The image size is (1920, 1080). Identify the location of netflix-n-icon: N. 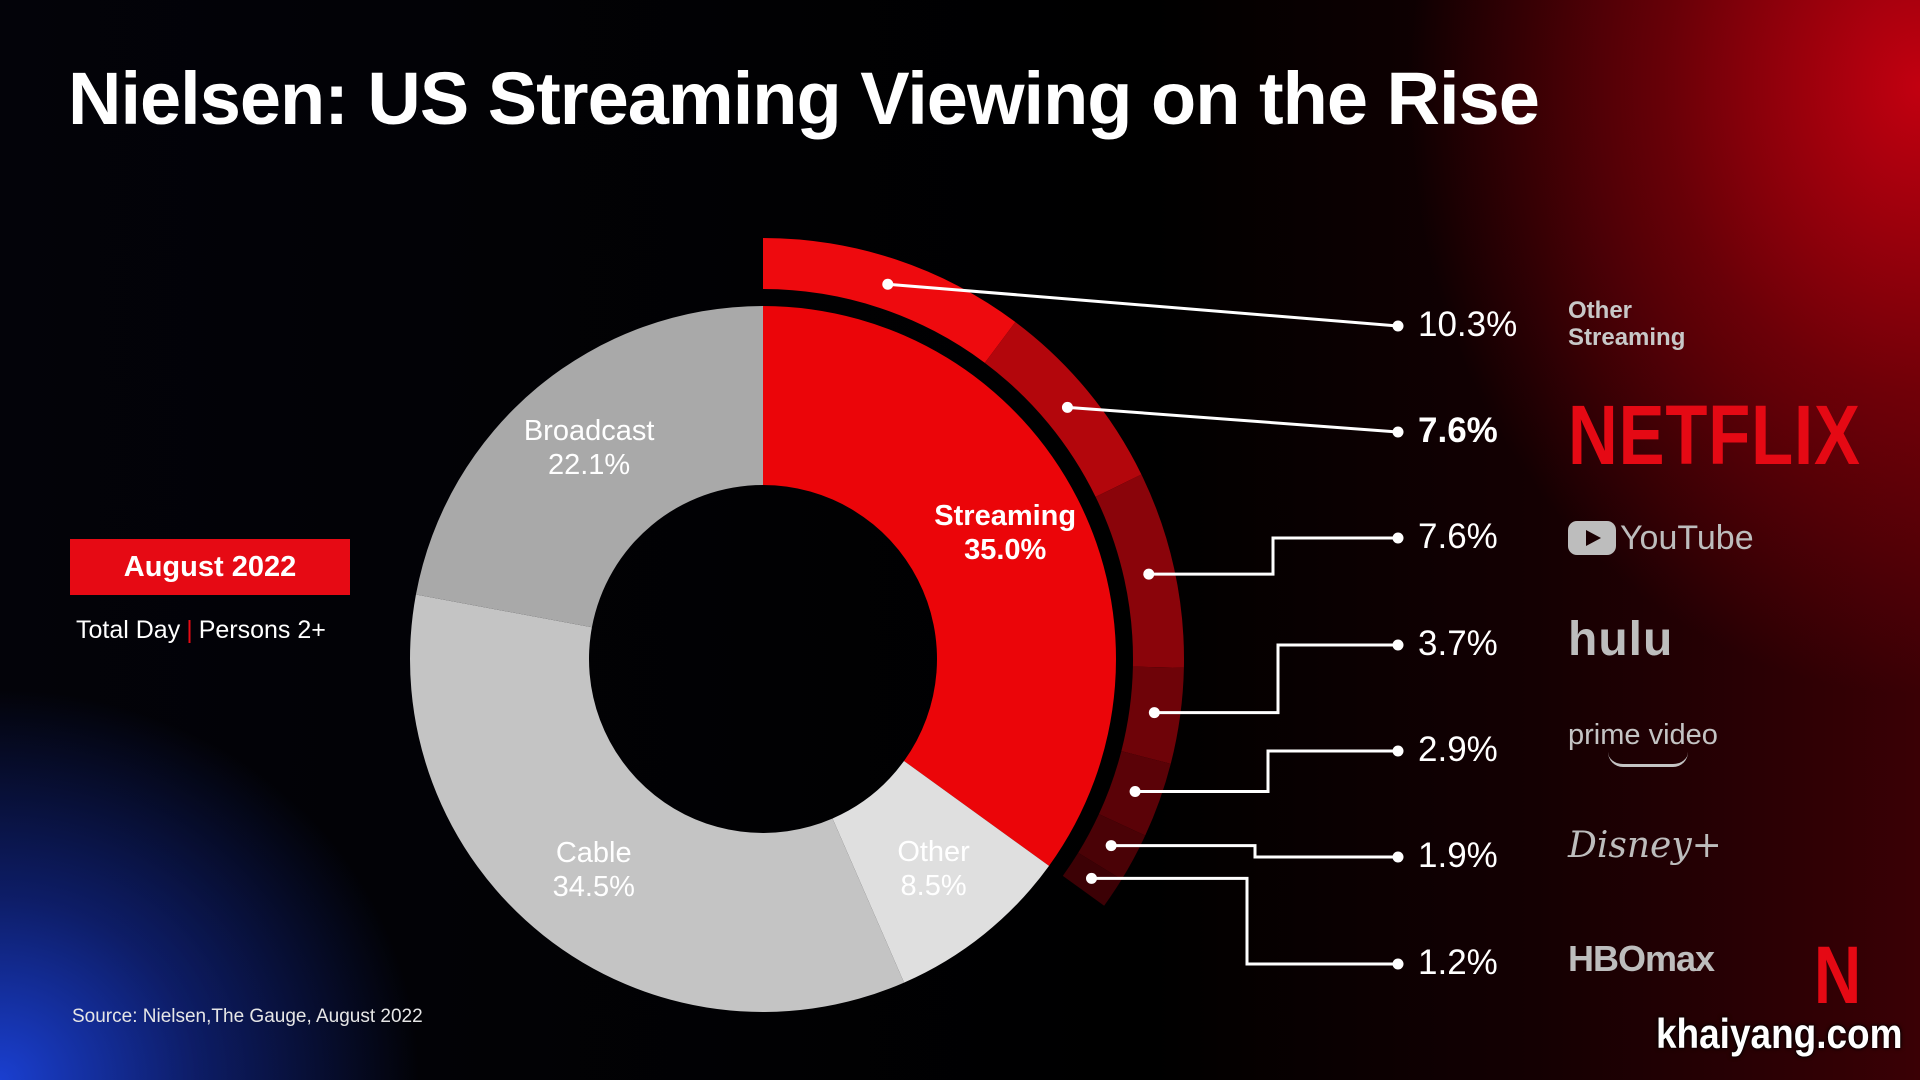
(1837, 975).